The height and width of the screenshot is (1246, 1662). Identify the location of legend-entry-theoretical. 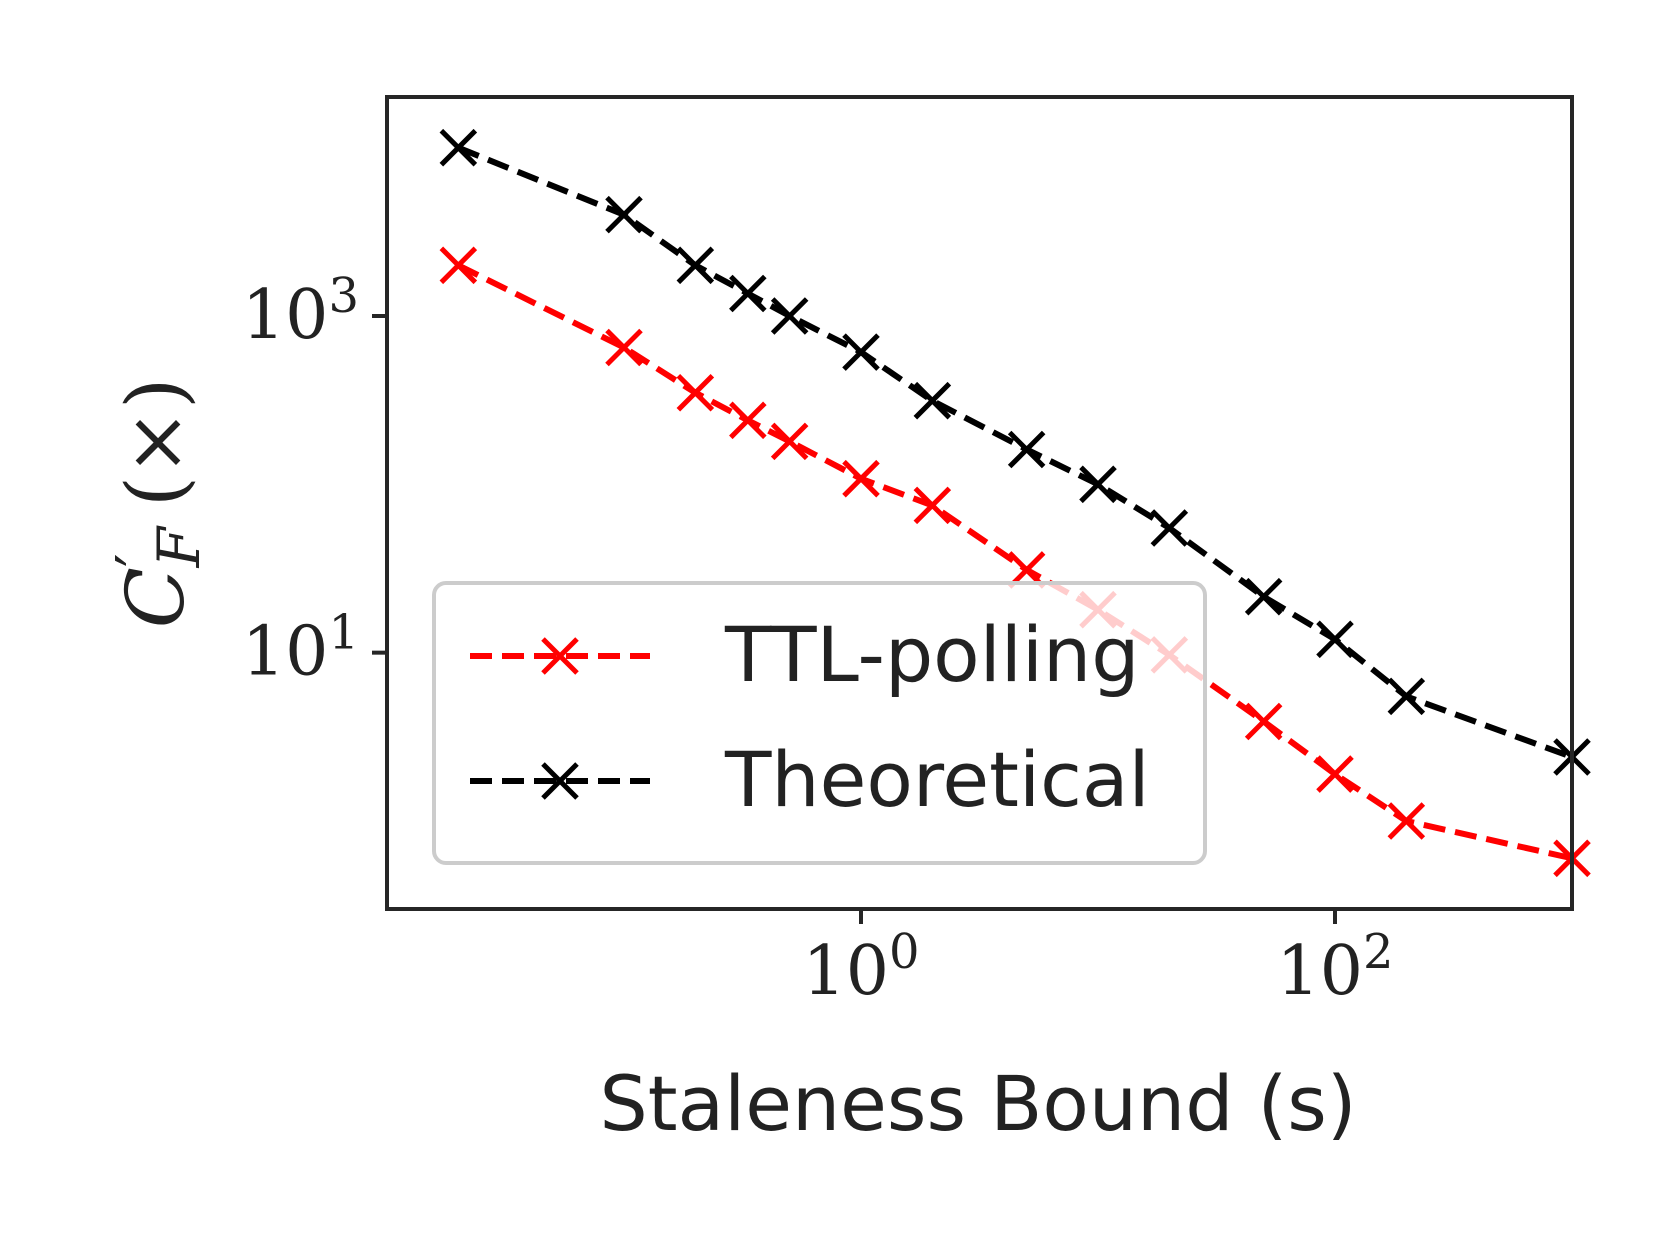
(560, 781).